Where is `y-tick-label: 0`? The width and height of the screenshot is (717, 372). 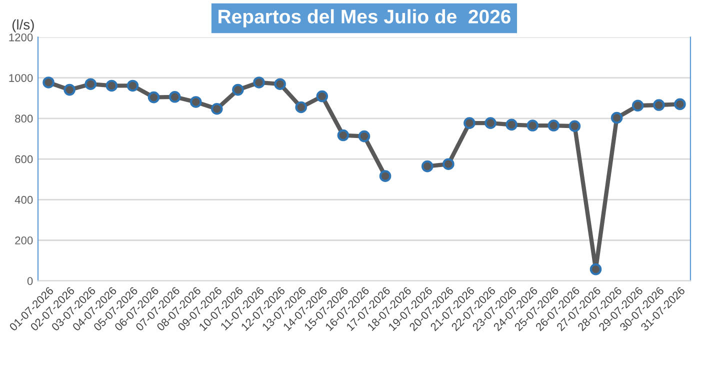
y-tick-label: 0 is located at coordinates (30, 281).